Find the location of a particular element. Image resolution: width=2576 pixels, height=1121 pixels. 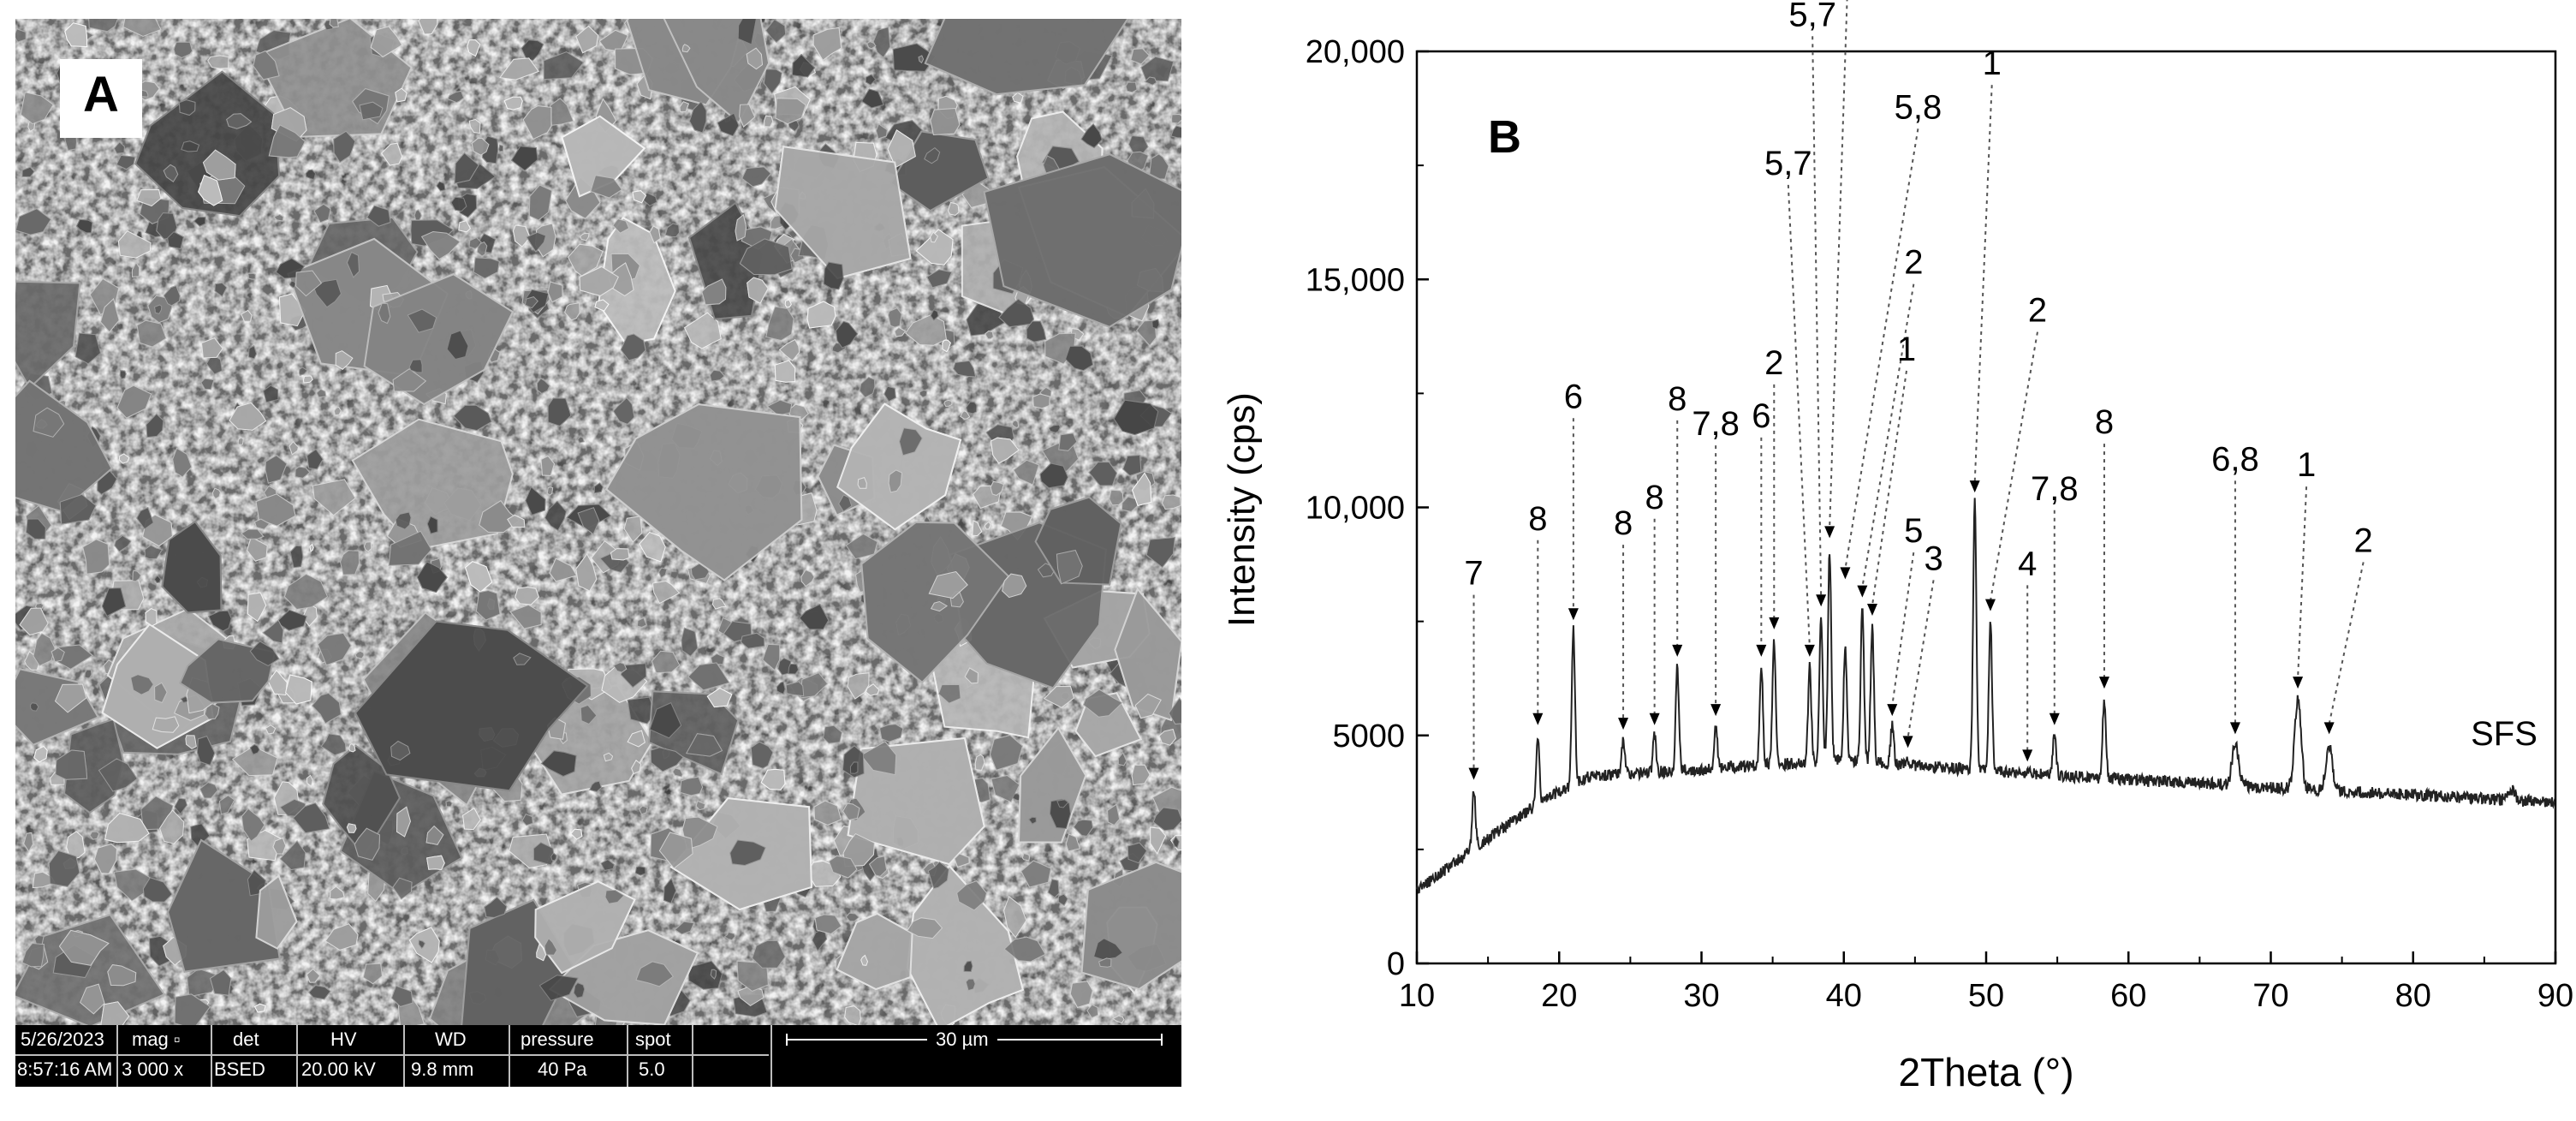

peak-label: 2 is located at coordinates (1913, 263).